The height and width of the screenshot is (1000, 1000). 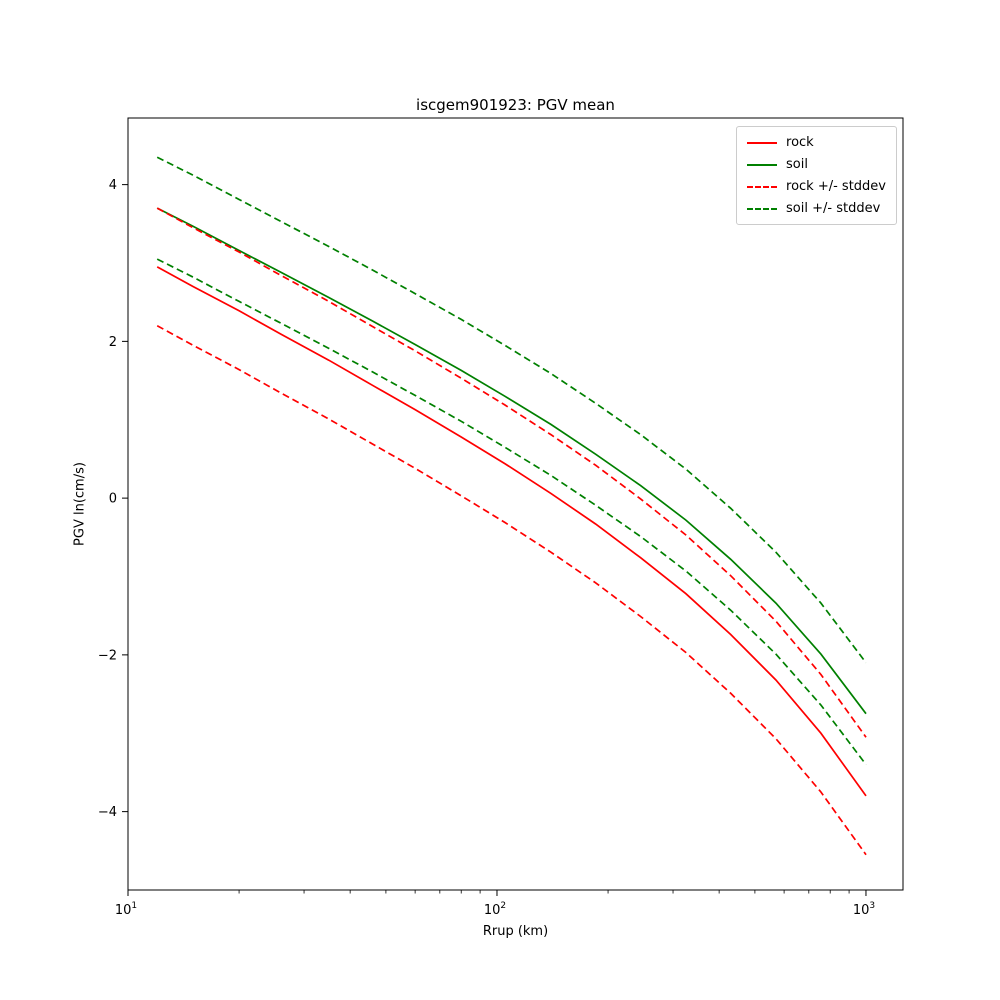 I want to click on legend-entry-rock: rock, so click(x=816, y=142).